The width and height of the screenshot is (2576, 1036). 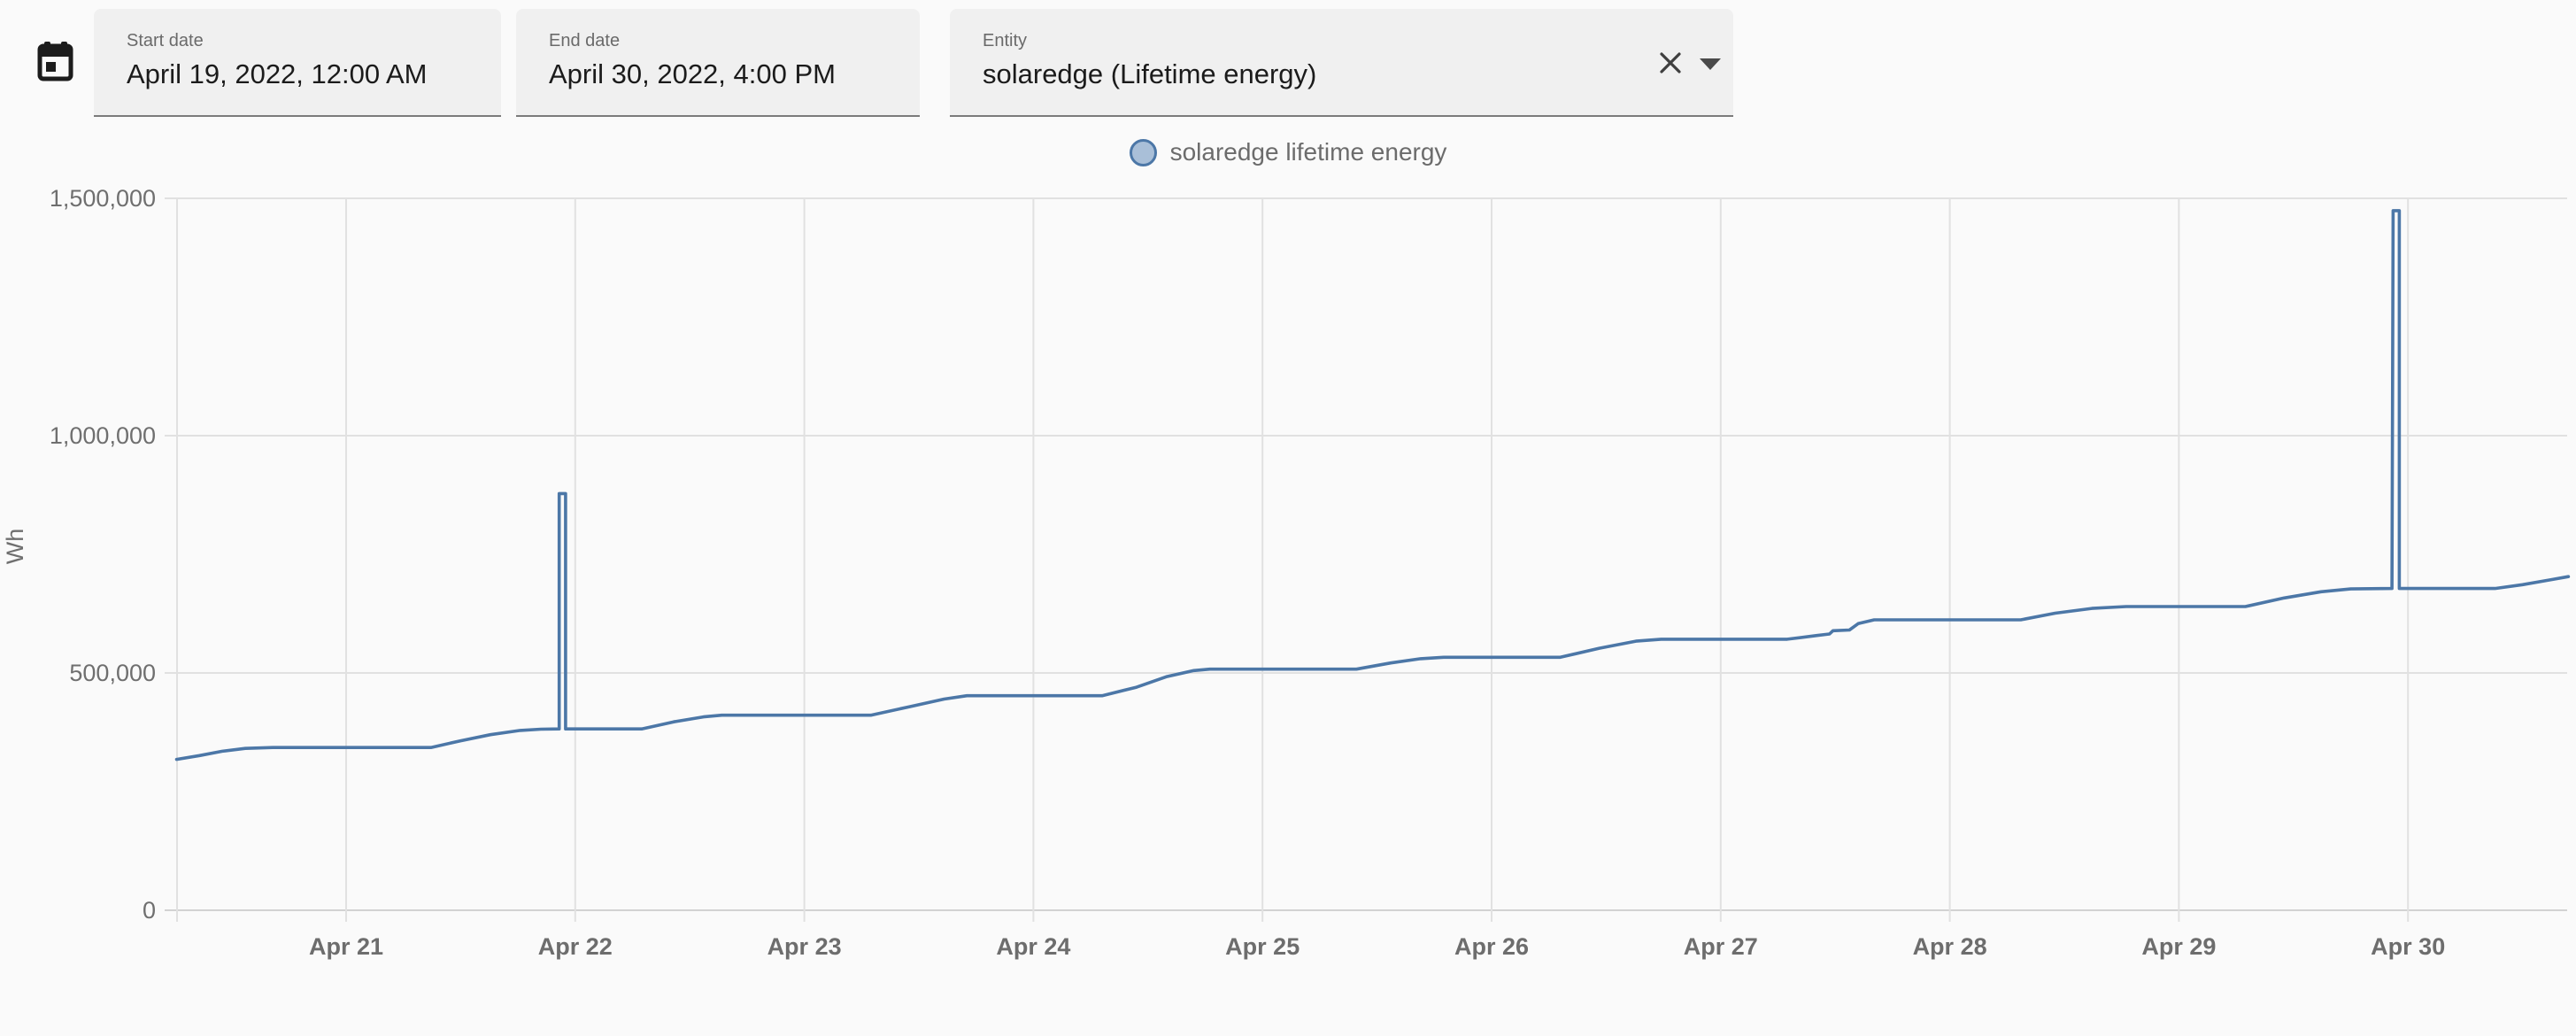 I want to click on x-tick-label: Apr 24, so click(x=1033, y=946).